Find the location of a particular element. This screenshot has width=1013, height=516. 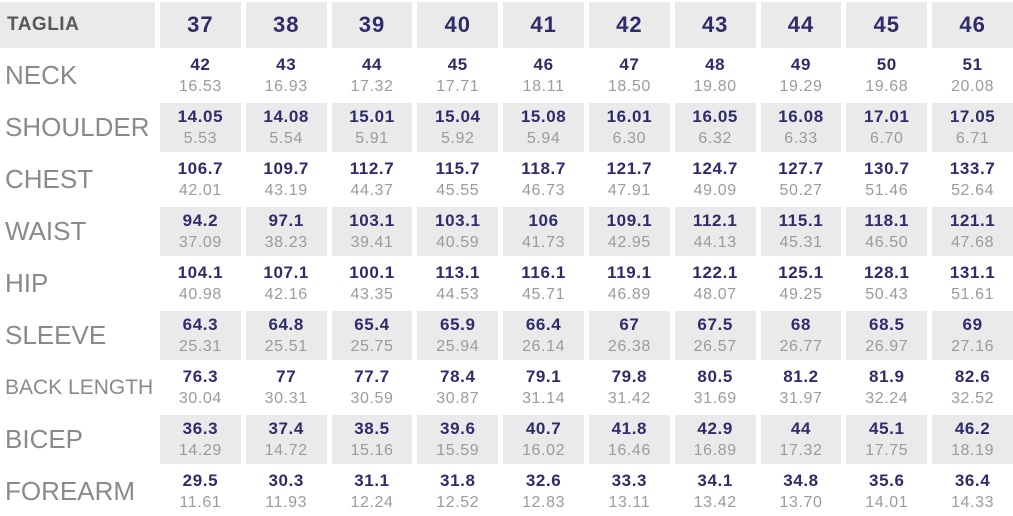

header-row: TAGLIA 37 38 39 40 41 42 43 44 45 46 is located at coordinates (506, 25).